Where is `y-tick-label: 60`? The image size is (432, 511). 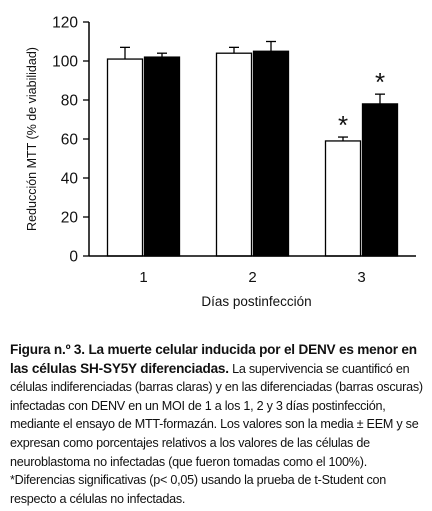 y-tick-label: 60 is located at coordinates (70, 140).